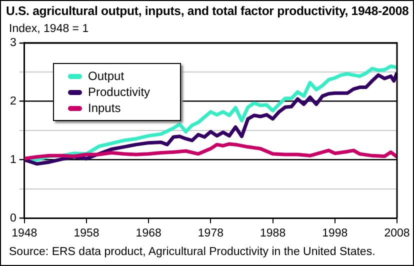 The image size is (414, 266). Describe the element at coordinates (397, 233) in the screenshot. I see `x-tick-label: 2008` at that location.